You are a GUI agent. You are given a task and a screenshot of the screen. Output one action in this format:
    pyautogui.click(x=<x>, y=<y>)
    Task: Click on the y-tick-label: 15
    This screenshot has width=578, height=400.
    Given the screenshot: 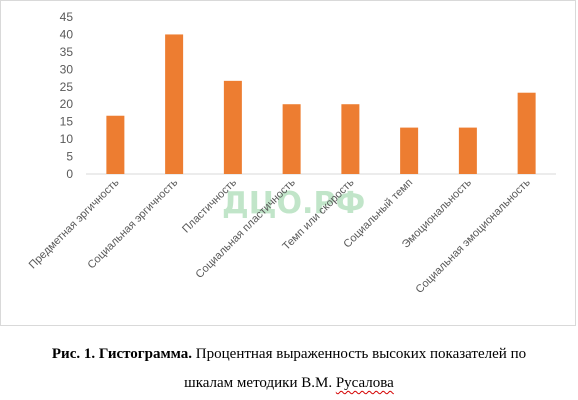 What is the action you would take?
    pyautogui.click(x=67, y=122)
    